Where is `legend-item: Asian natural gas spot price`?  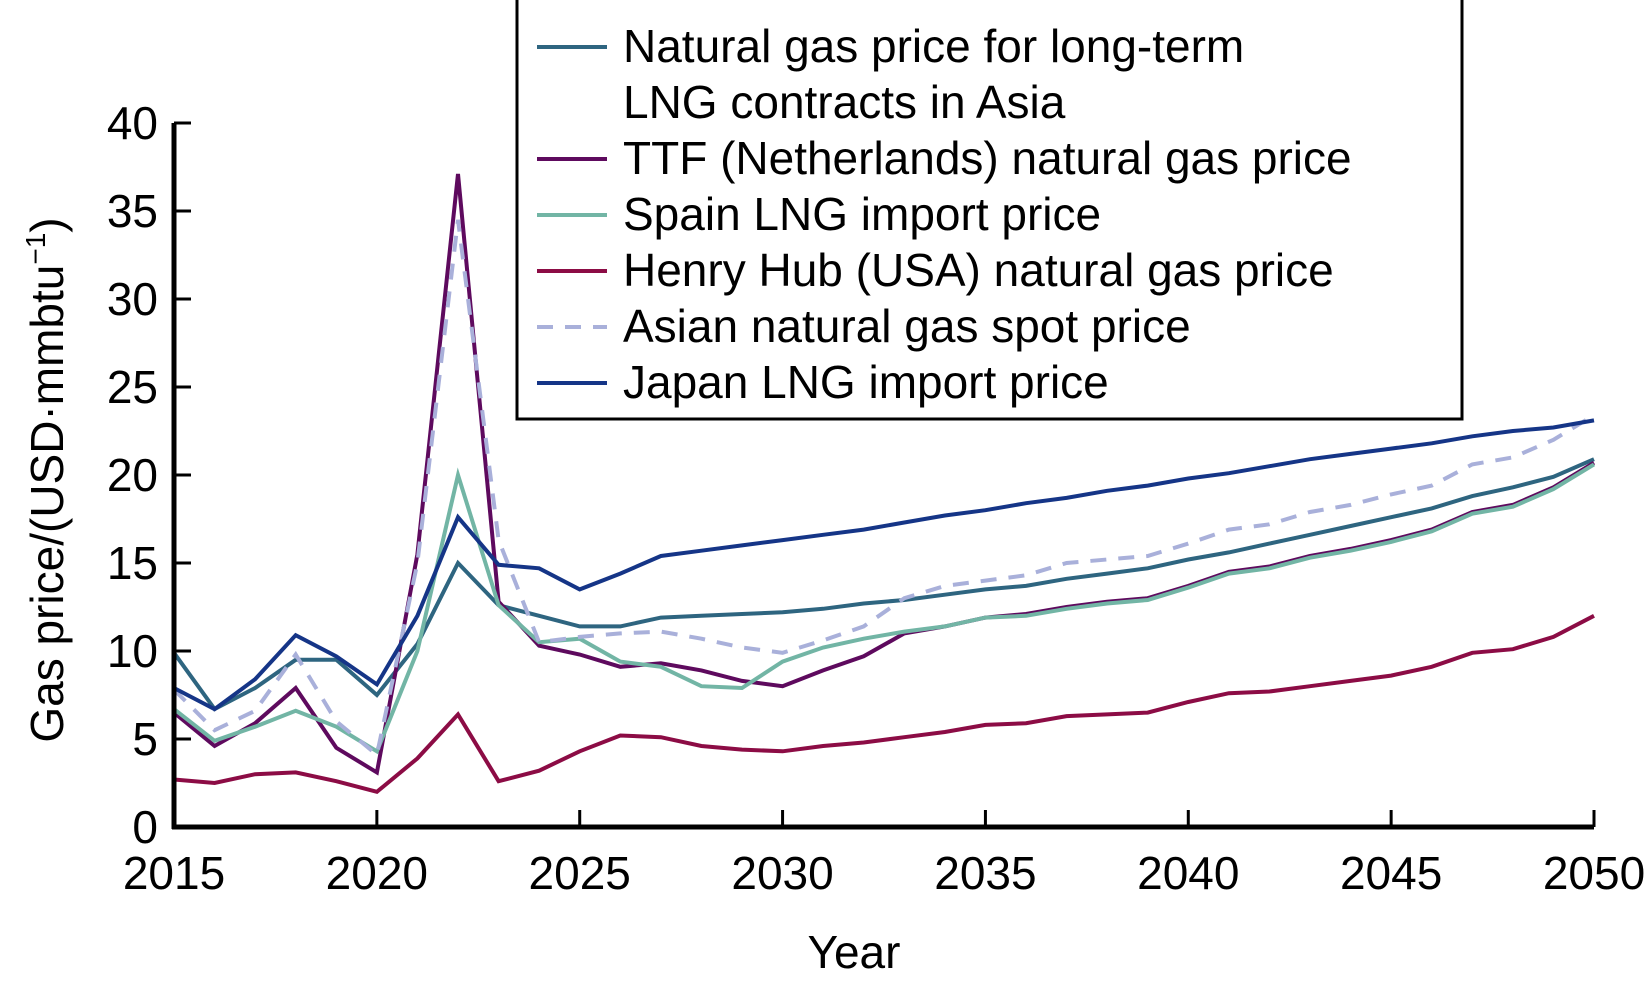
legend-item: Asian natural gas spot price is located at coordinates (864, 326).